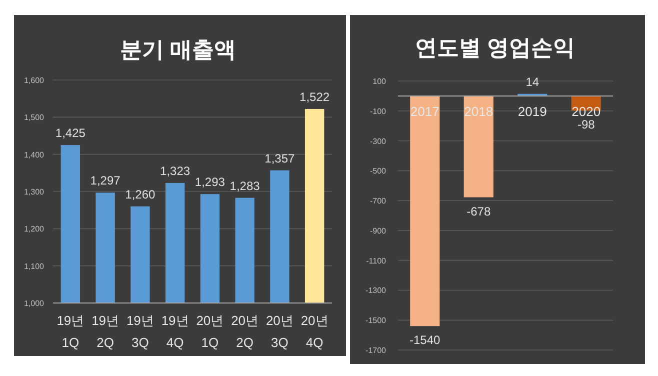  What do you see at coordinates (378, 231) in the screenshot?
I see `y-tick-label: -900` at bounding box center [378, 231].